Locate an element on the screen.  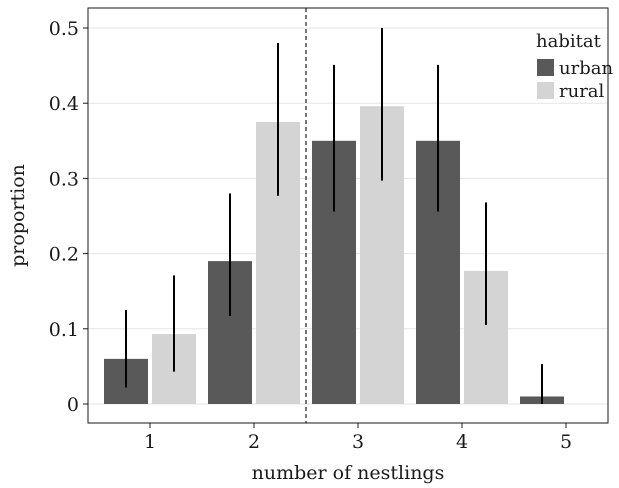
legend-title: habitat is located at coordinates (569, 41).